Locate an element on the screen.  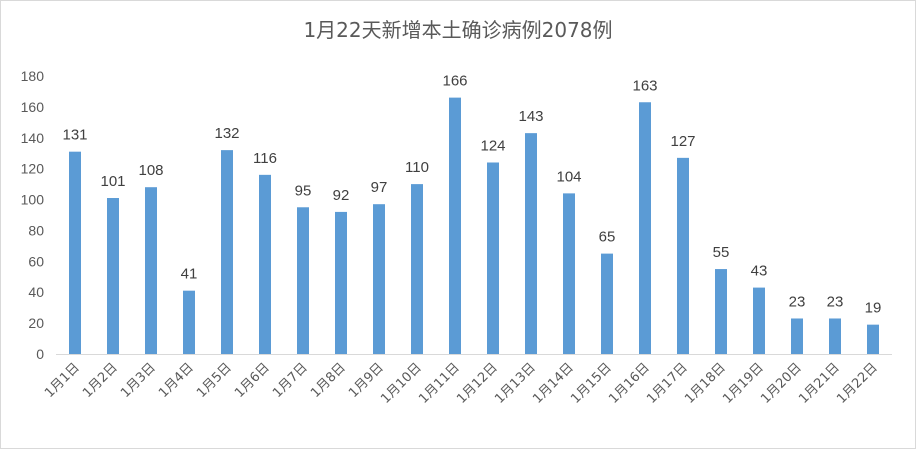
y-tick-label: 40 is located at coordinates (36, 292).